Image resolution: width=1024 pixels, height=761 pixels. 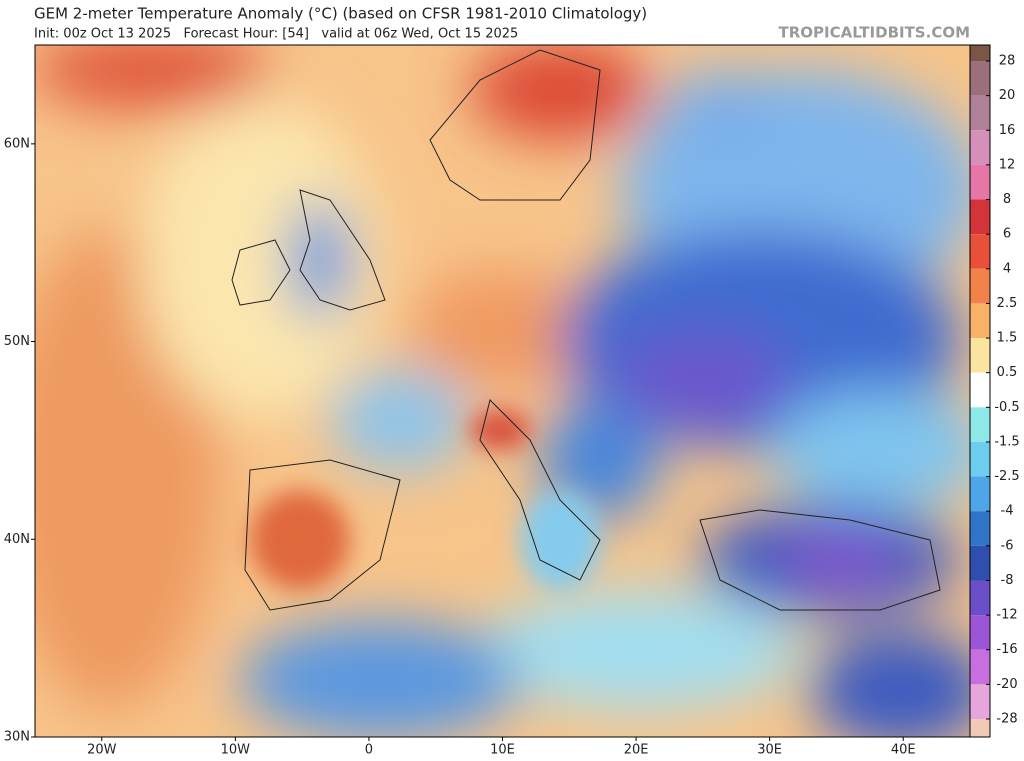 What do you see at coordinates (1006, 441) in the screenshot?
I see `colorbar-label: -1.5` at bounding box center [1006, 441].